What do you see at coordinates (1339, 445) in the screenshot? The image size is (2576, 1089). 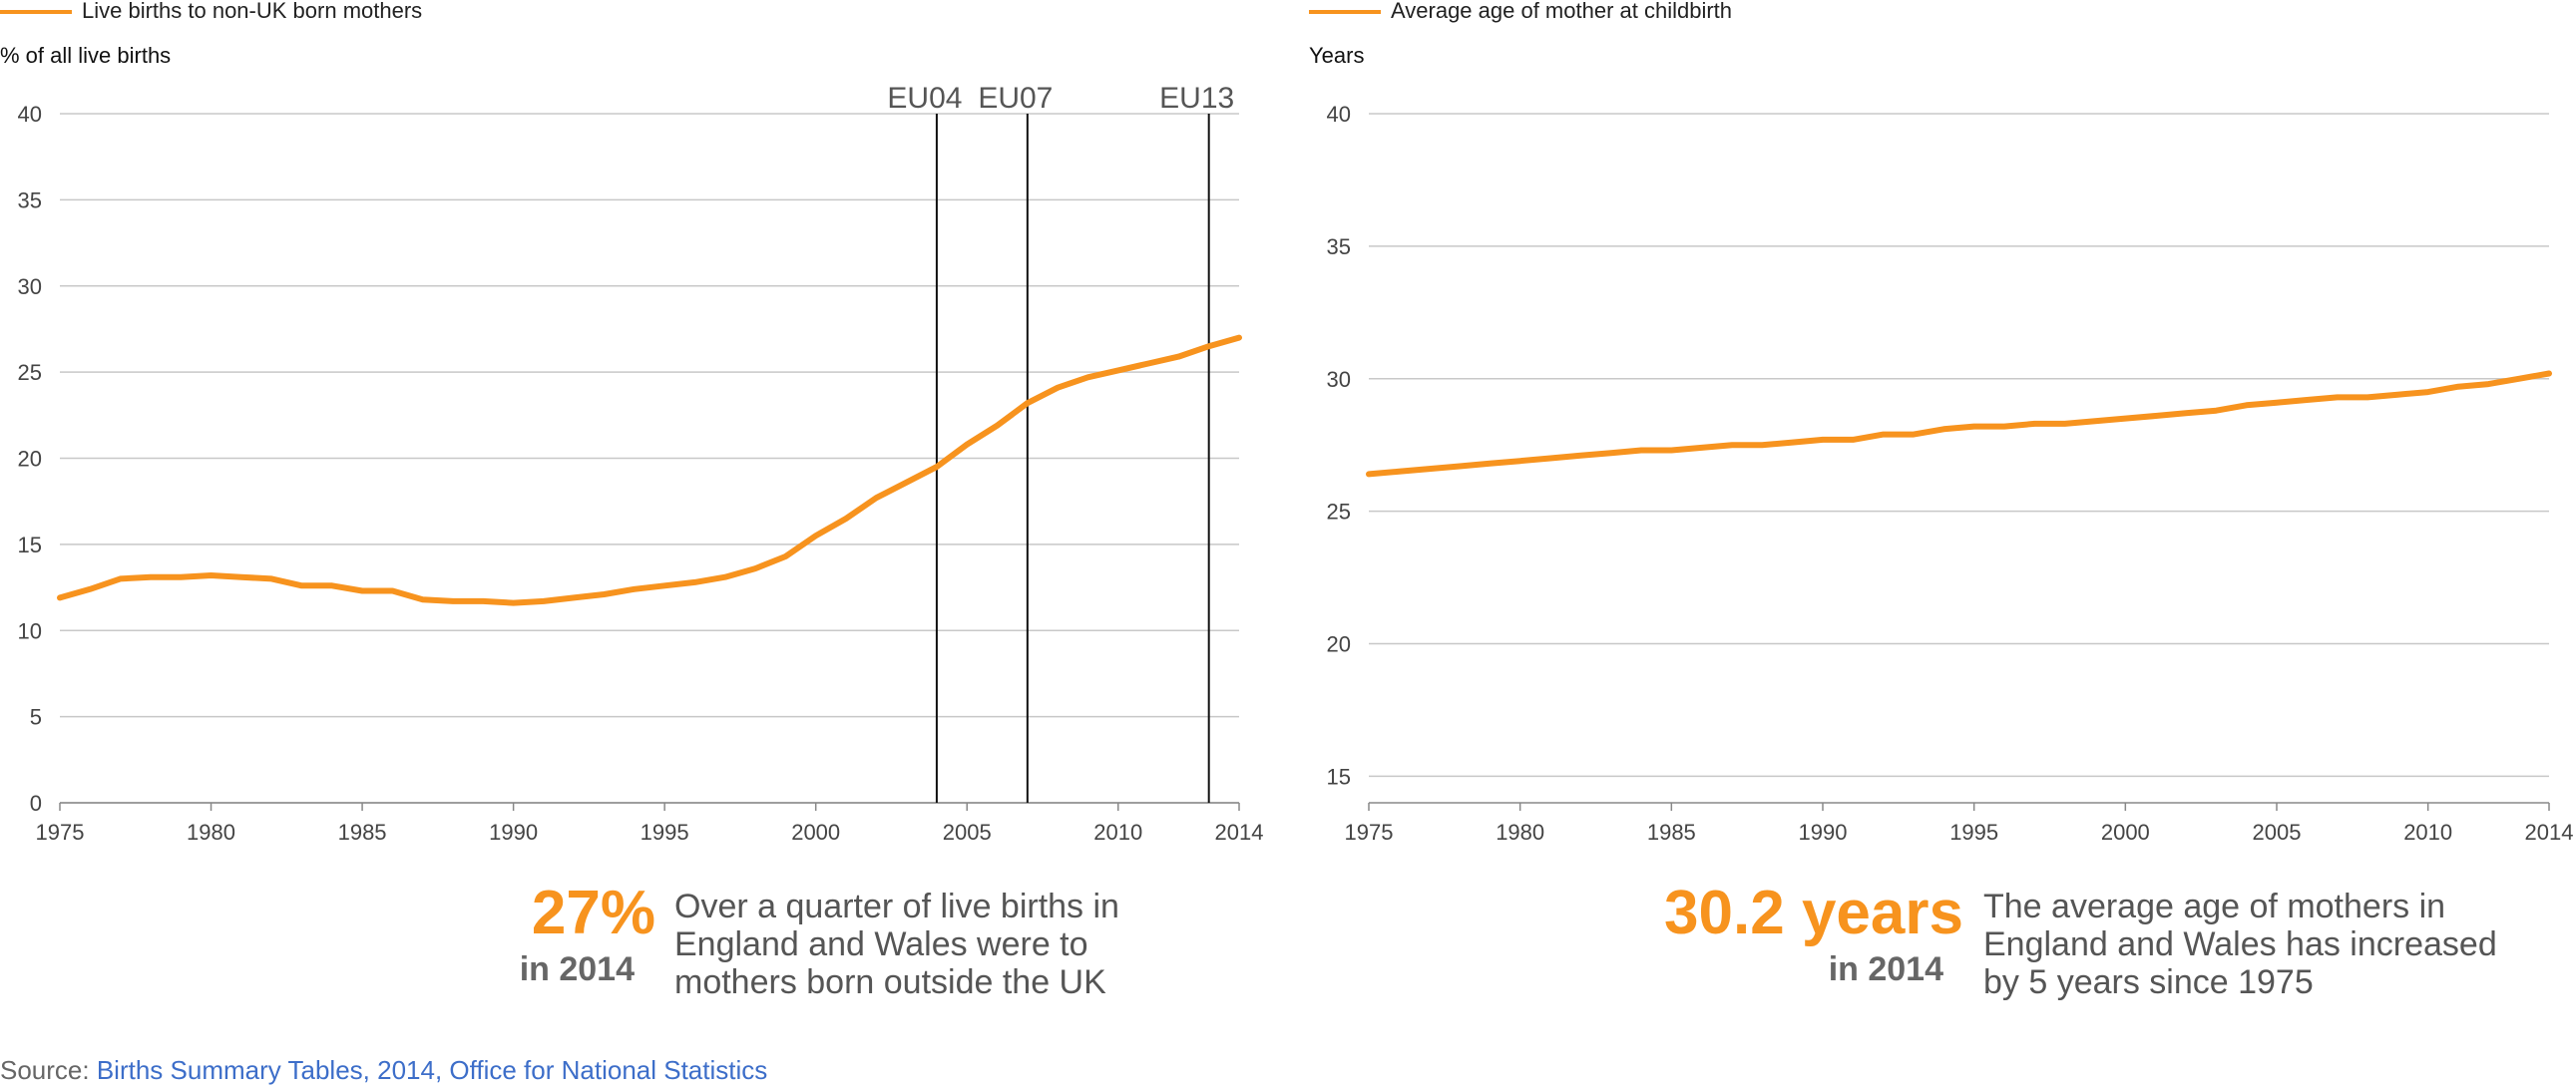 I see `y-tick-labels: 15 20 25 30 35 40` at bounding box center [1339, 445].